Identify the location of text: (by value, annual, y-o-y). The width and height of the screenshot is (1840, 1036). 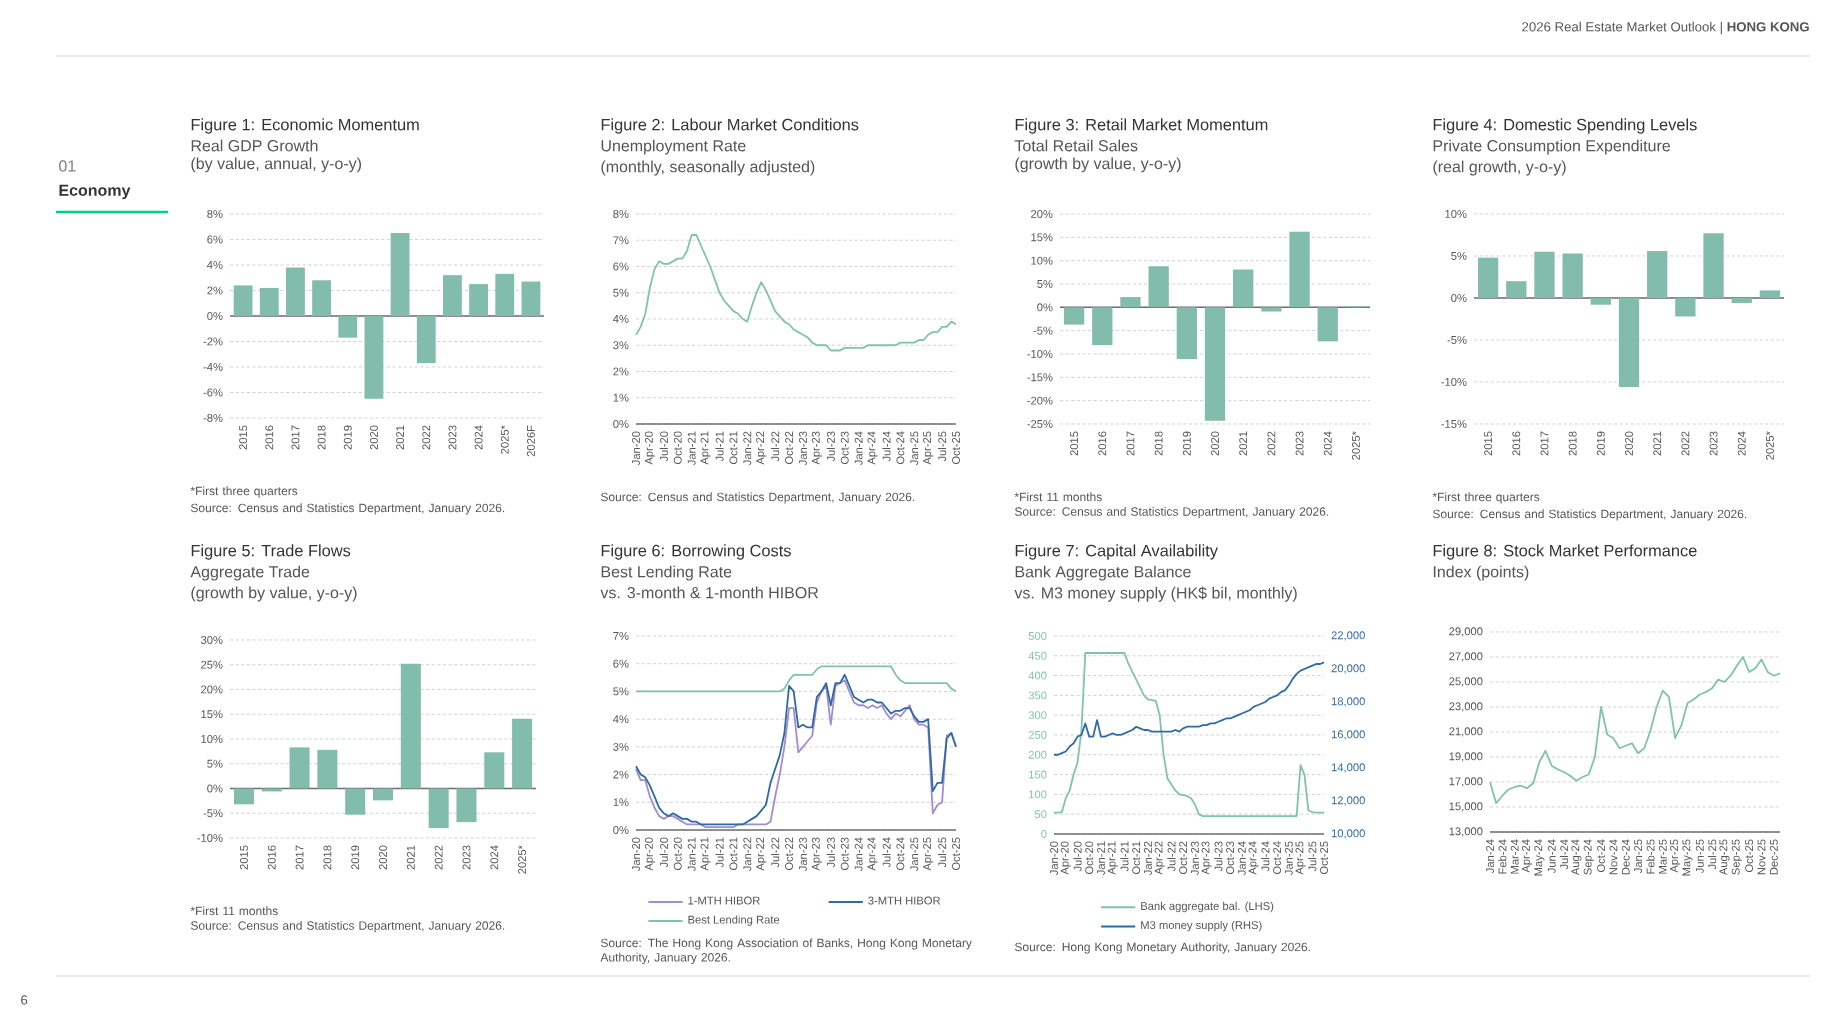
(276, 165).